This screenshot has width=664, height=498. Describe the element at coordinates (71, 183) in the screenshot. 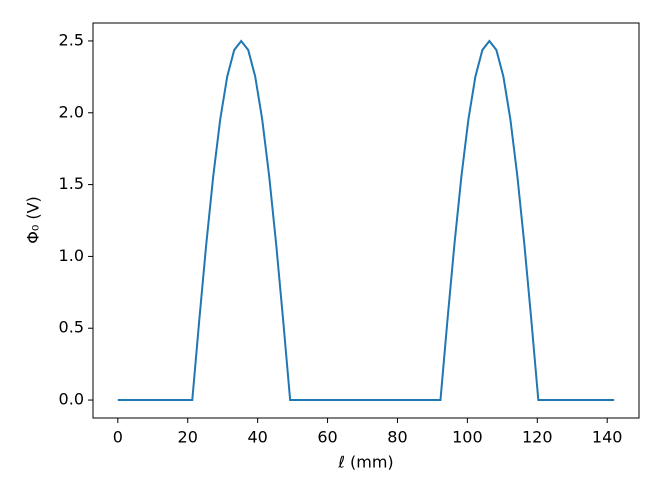

I see `y-tick-label: 1.5` at that location.